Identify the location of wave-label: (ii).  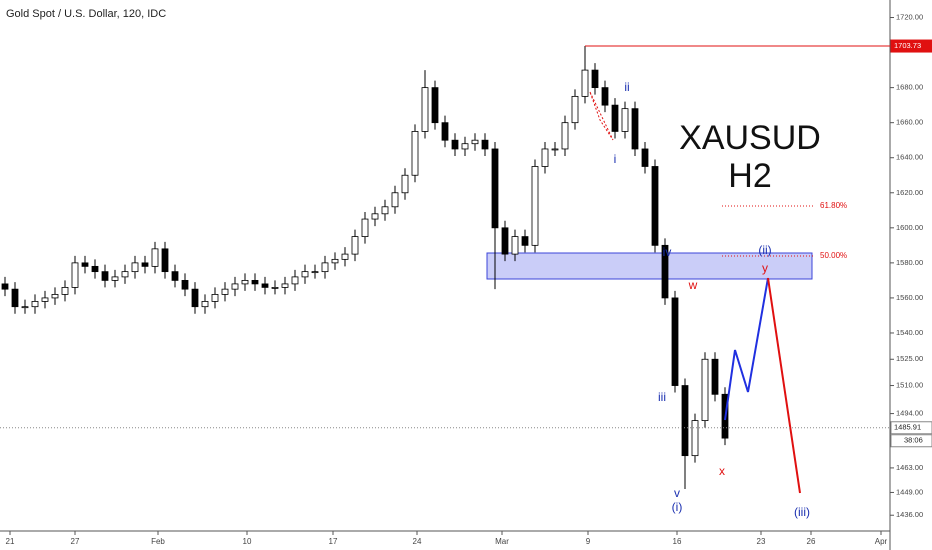
(764, 250).